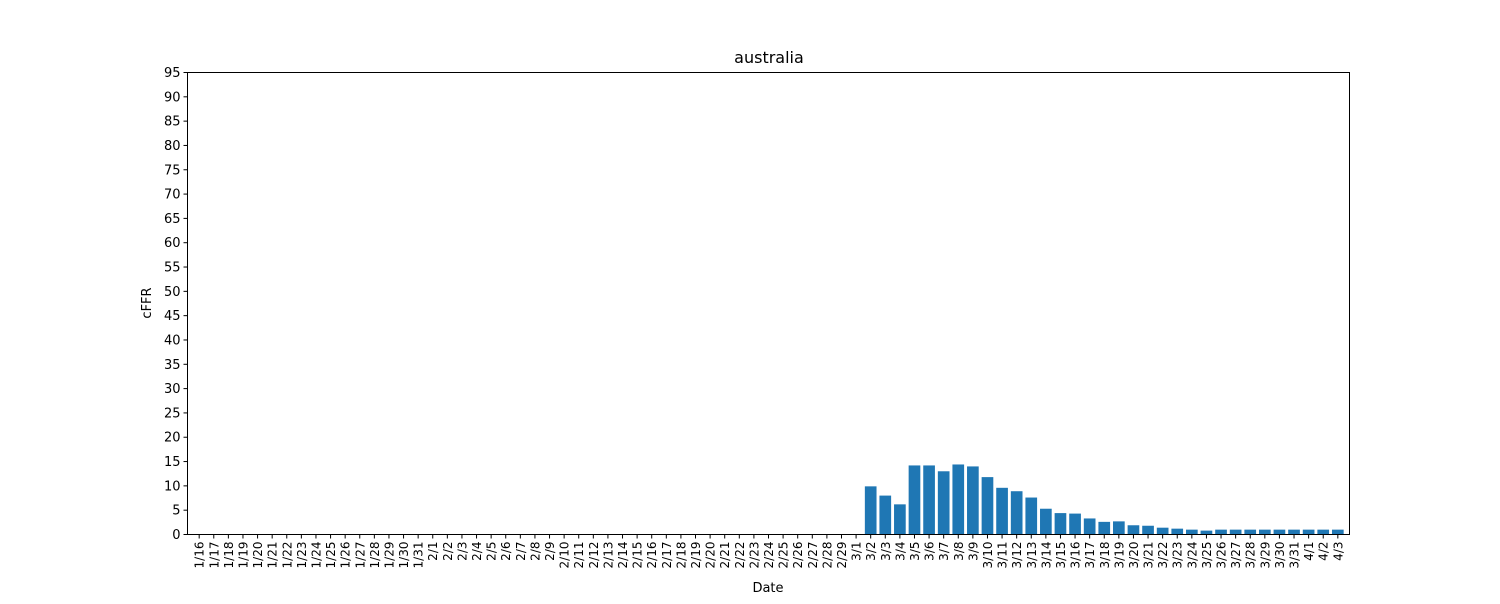 This screenshot has width=1500, height=604. I want to click on chart-title: australia, so click(769, 57).